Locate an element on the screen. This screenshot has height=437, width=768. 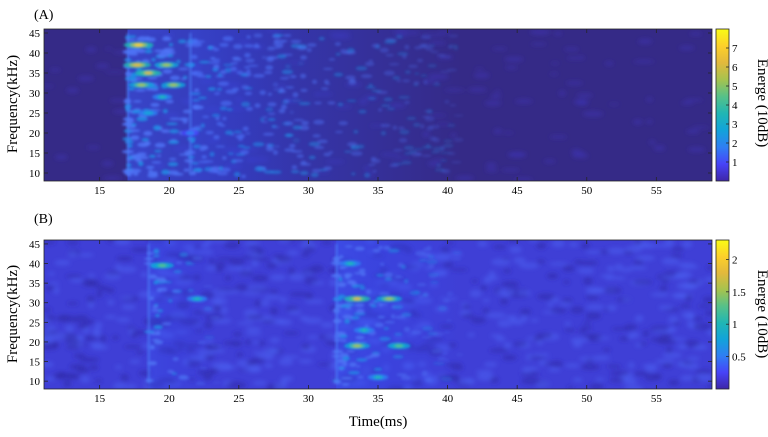
colorbar-tick-label: 7 is located at coordinates (735, 49).